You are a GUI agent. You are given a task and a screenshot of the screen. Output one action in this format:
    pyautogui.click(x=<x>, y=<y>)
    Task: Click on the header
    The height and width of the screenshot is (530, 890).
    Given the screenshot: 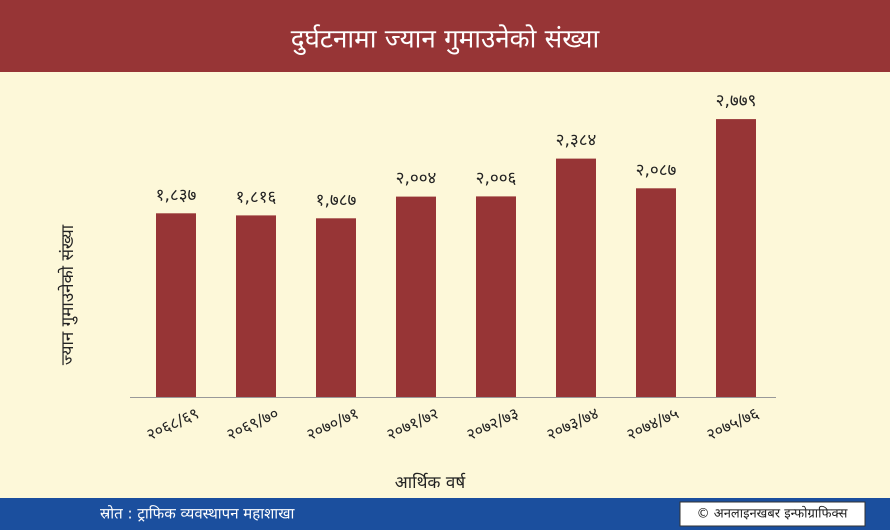 What is the action you would take?
    pyautogui.click(x=445, y=36)
    